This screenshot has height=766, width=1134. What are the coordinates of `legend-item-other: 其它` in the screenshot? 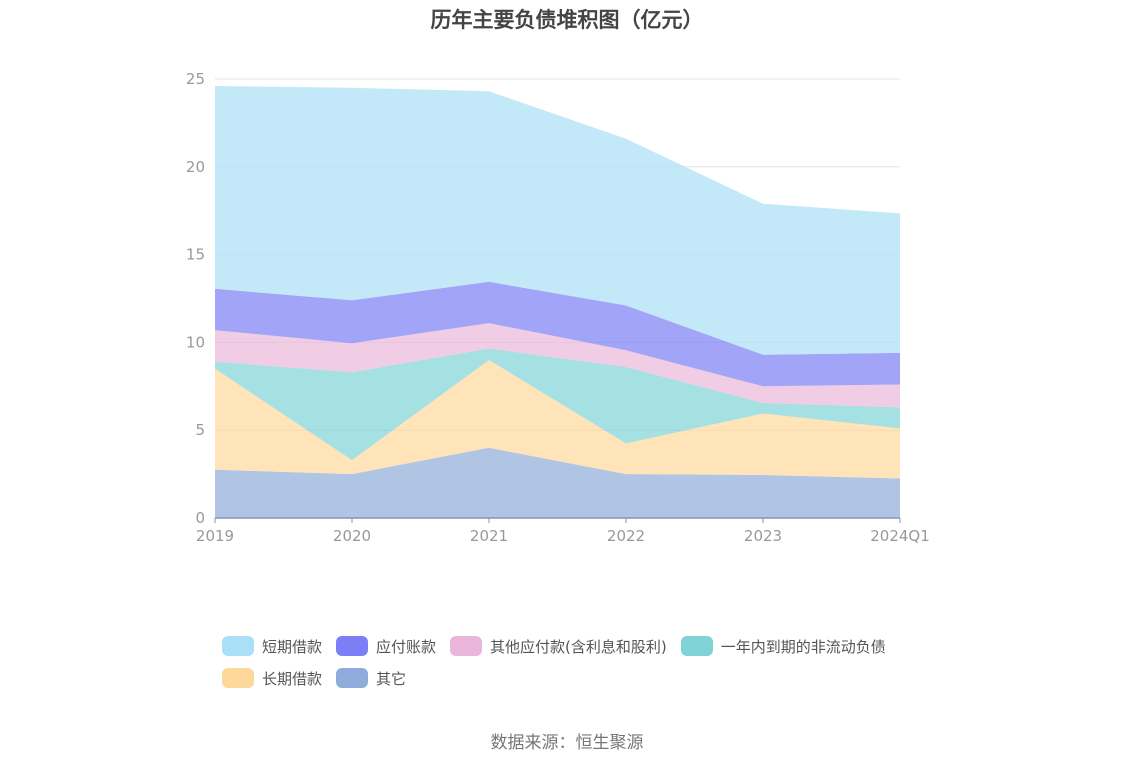 It's located at (371, 678).